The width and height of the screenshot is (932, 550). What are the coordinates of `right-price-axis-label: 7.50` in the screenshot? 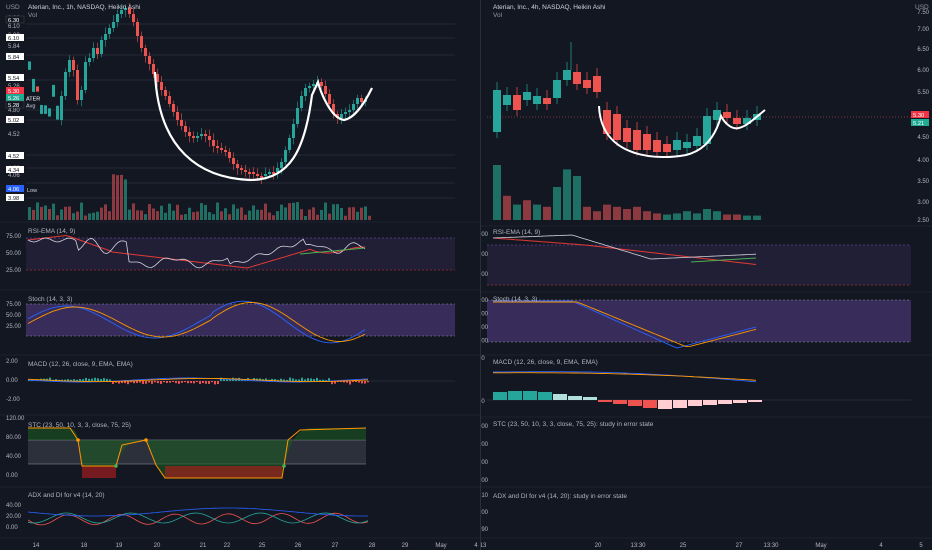 It's located at (923, 13).